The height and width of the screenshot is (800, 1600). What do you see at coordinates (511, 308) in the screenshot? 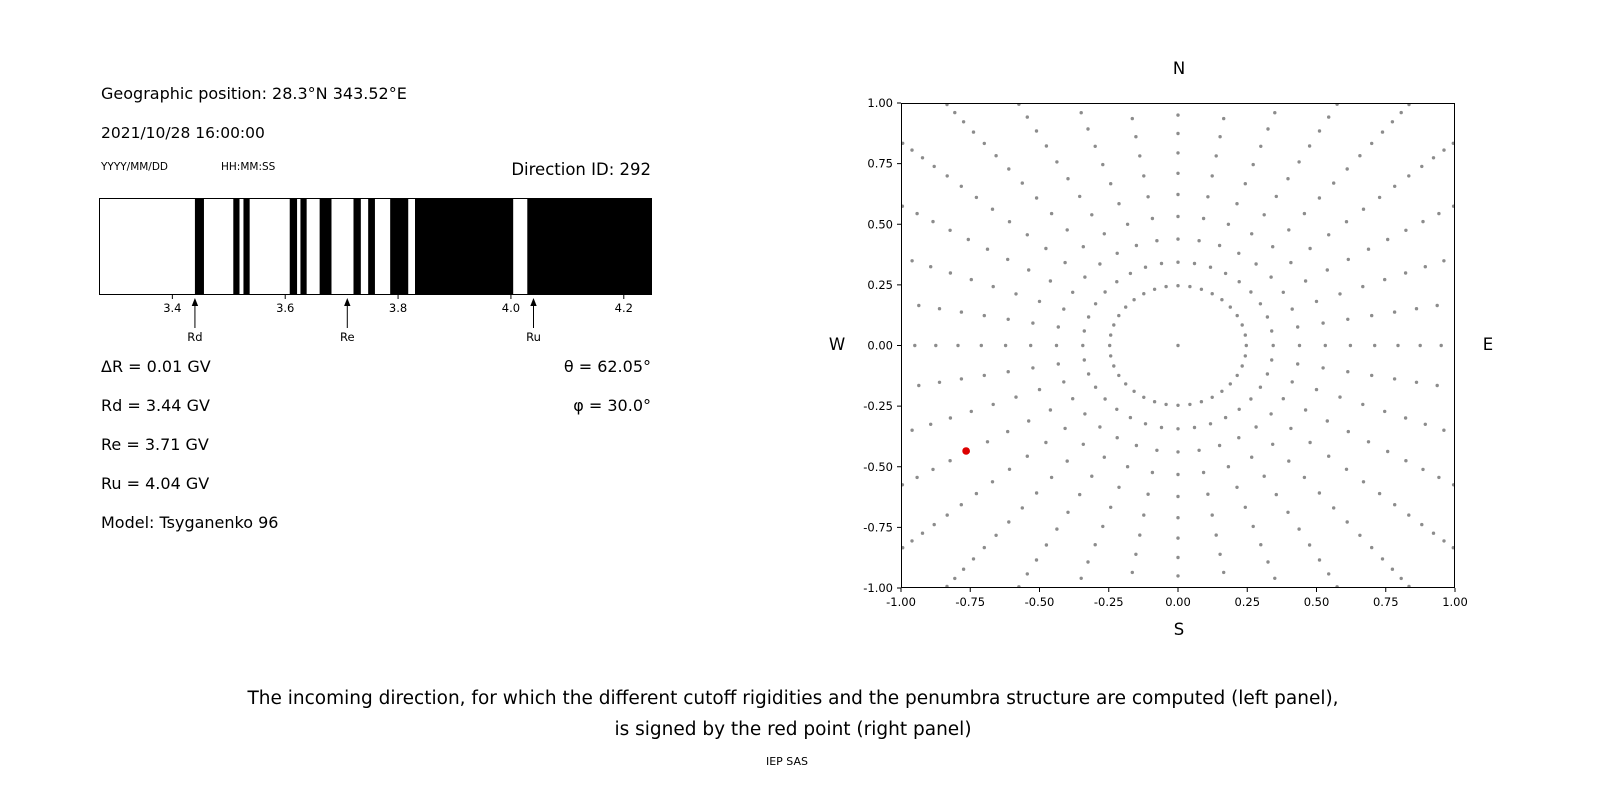
I see `svg-text: 4.0` at bounding box center [511, 308].